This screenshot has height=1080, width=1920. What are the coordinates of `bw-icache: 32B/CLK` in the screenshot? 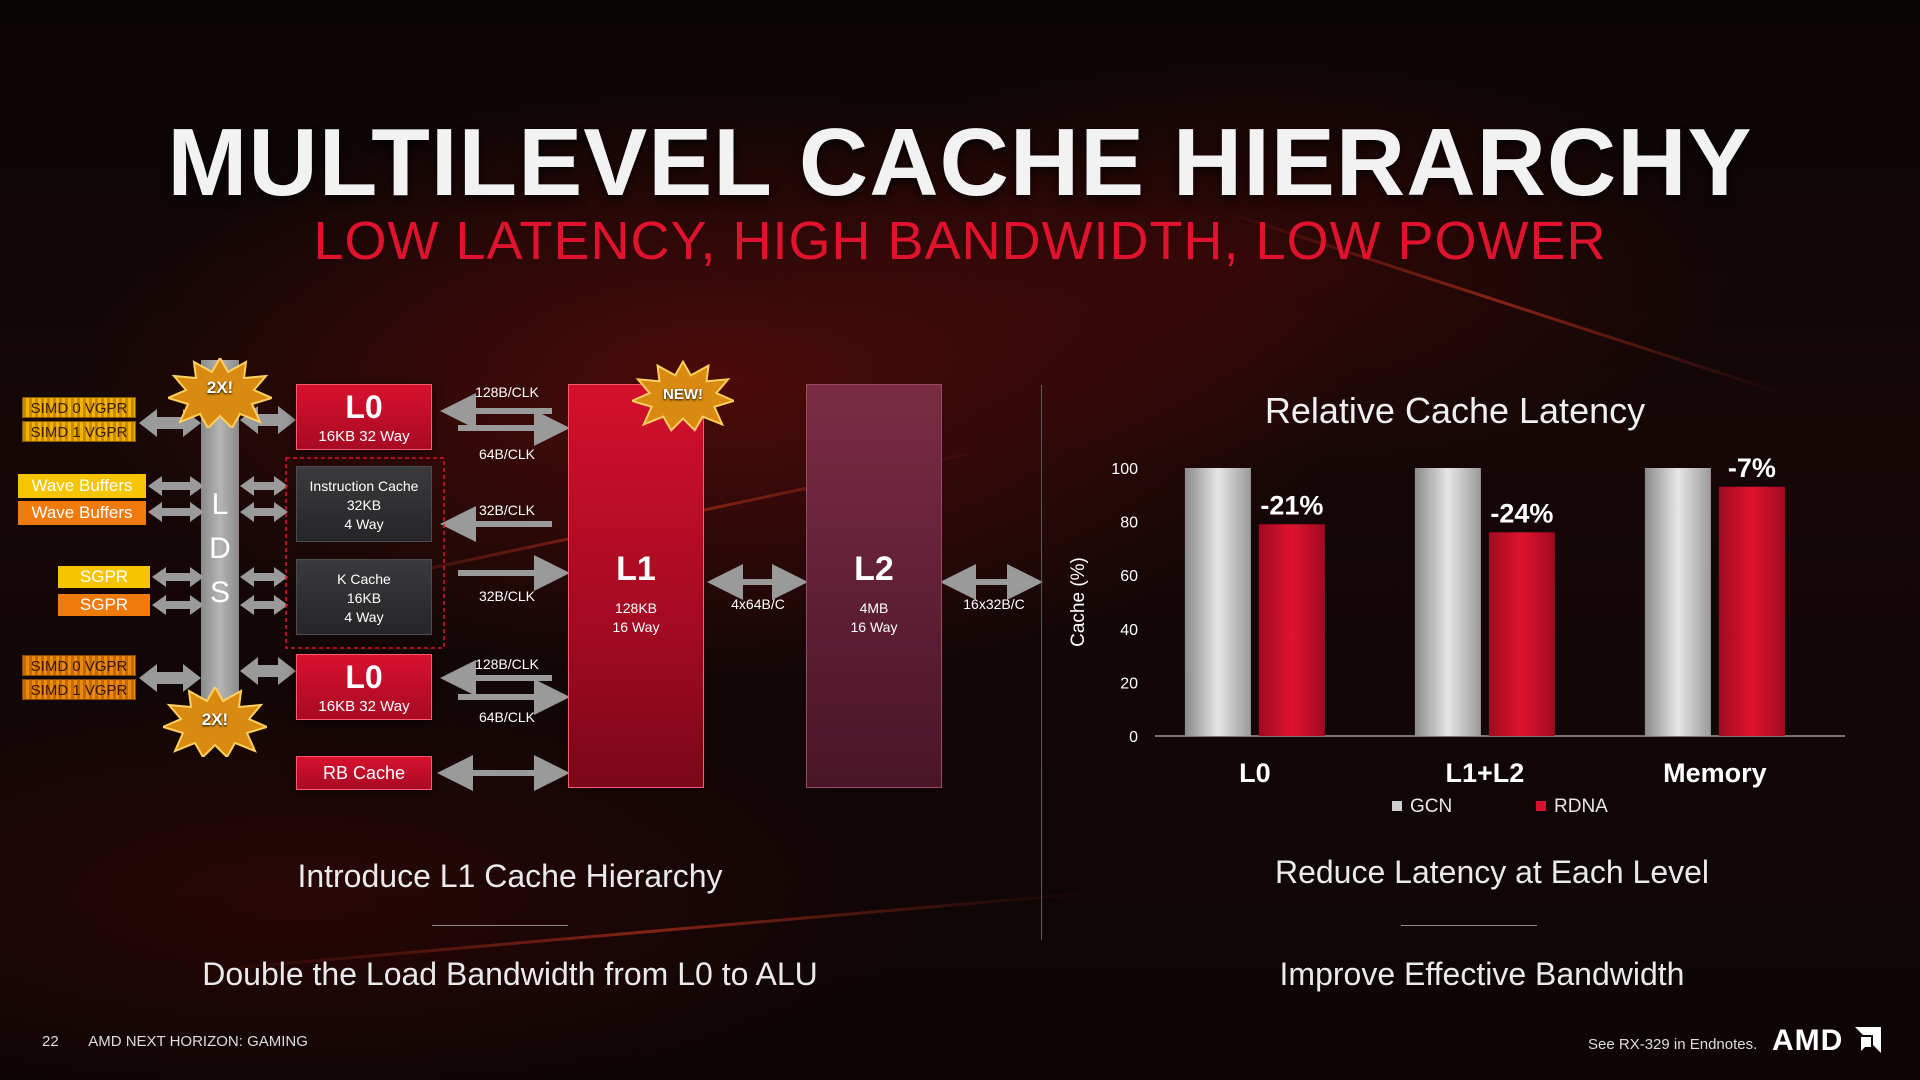 It's located at (507, 510).